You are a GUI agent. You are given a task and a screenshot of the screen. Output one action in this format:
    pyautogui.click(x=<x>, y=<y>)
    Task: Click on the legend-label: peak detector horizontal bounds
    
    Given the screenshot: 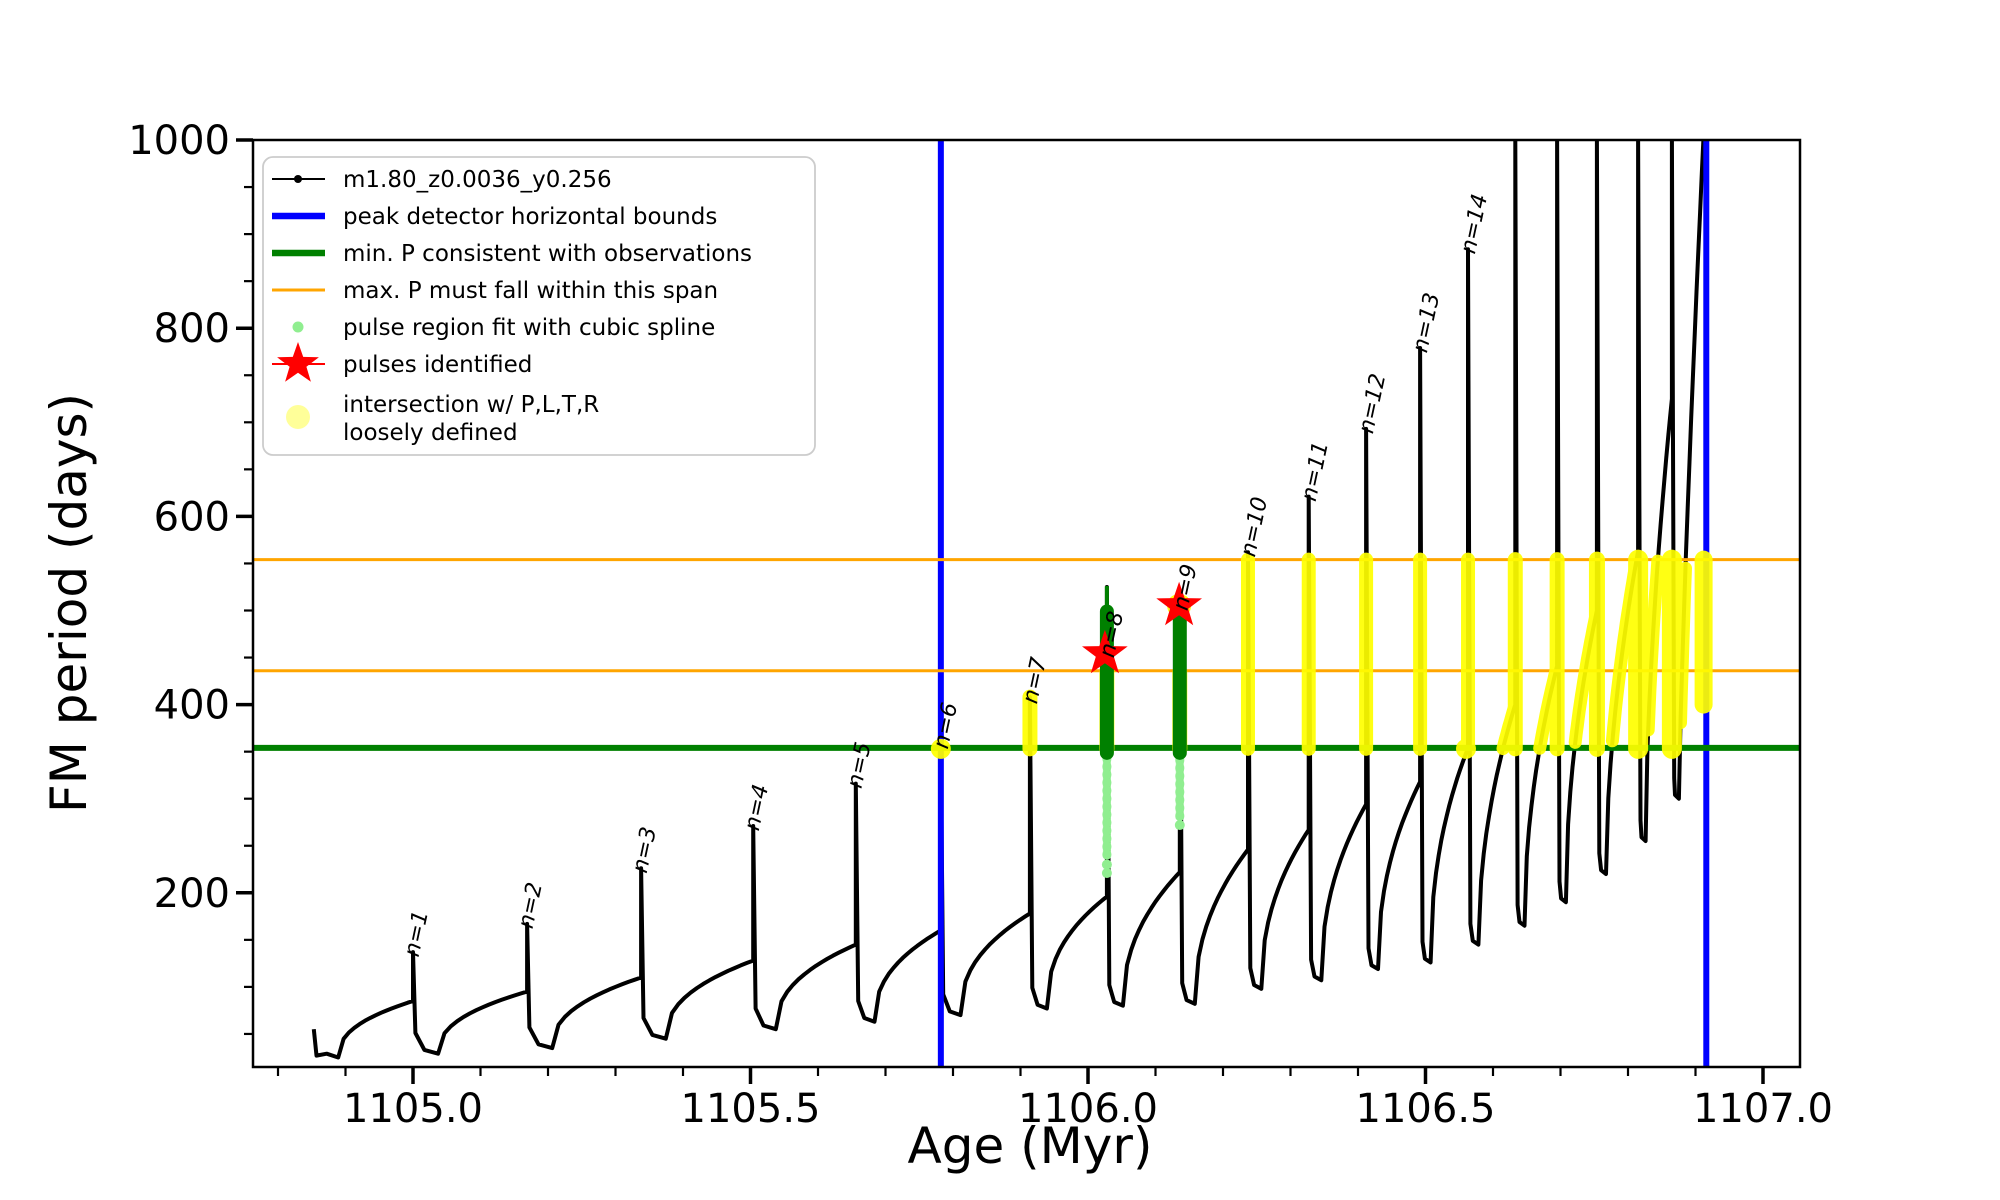 What is the action you would take?
    pyautogui.click(x=530, y=217)
    